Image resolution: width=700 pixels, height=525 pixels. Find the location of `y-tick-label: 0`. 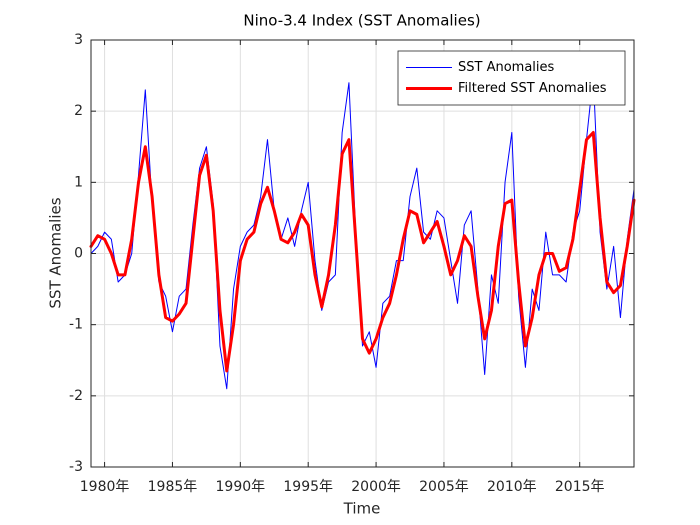

y-tick-label: 0 is located at coordinates (78, 254).